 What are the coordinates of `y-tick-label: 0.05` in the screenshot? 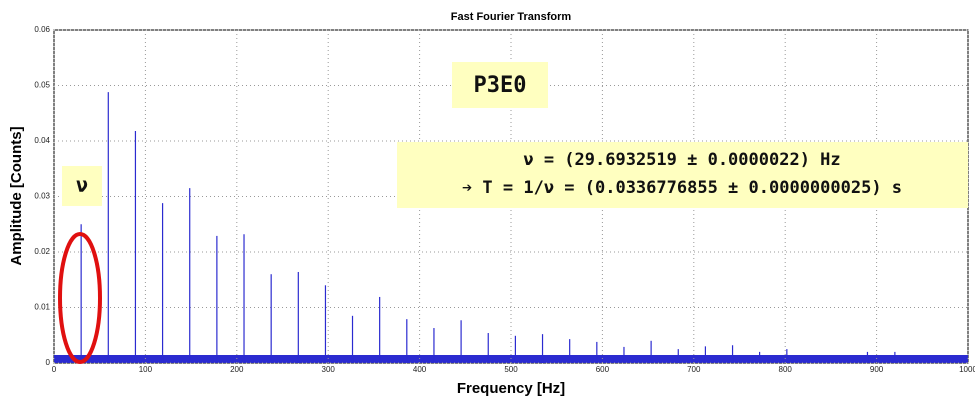 It's located at (42, 85).